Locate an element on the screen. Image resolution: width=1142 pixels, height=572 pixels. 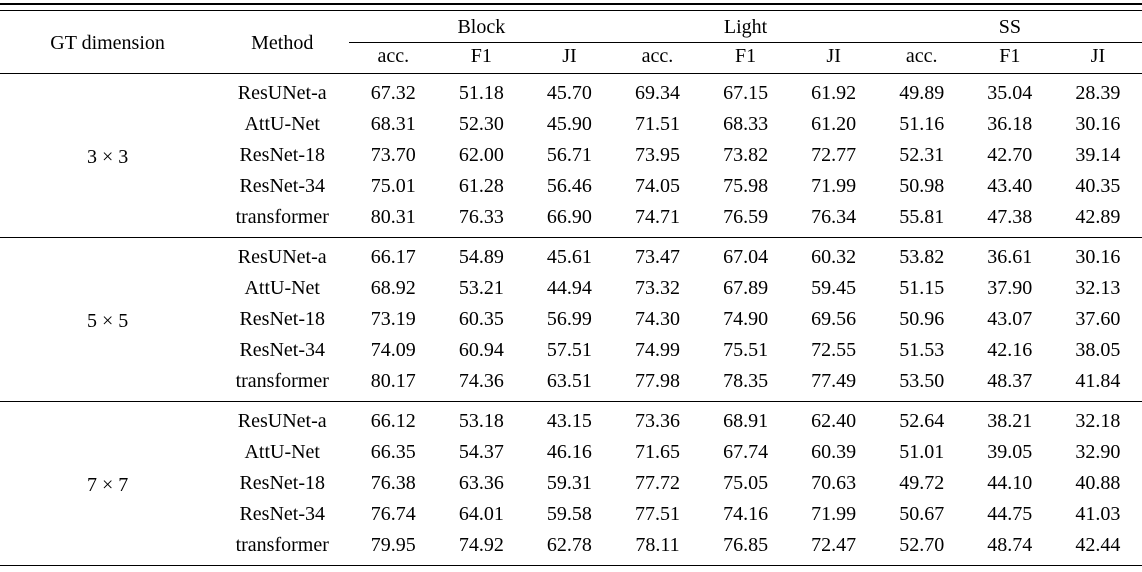
metric-value-cell: 75.01 is located at coordinates (393, 186).